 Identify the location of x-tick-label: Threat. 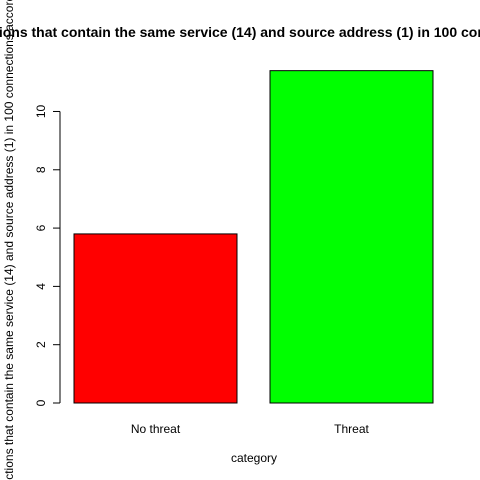
(351, 429).